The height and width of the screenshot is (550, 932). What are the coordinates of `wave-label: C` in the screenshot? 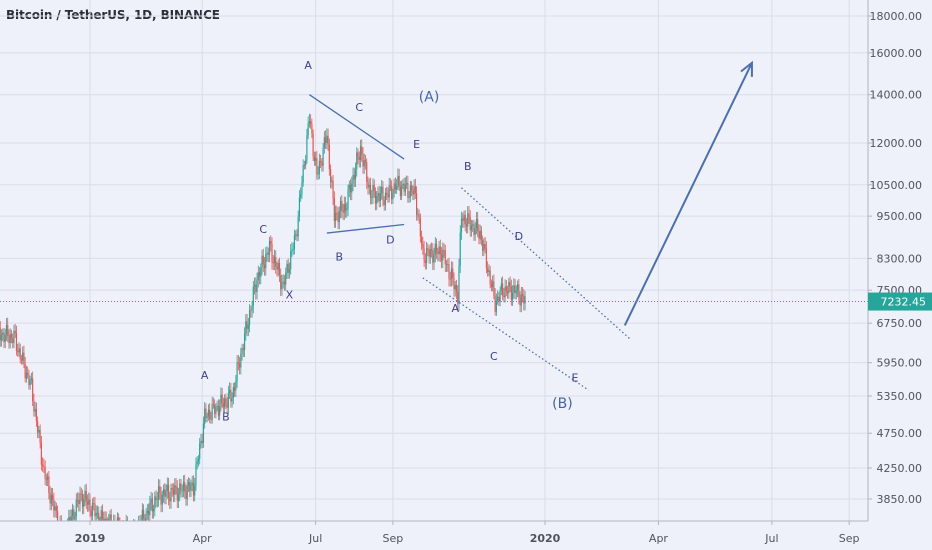 It's located at (263, 229).